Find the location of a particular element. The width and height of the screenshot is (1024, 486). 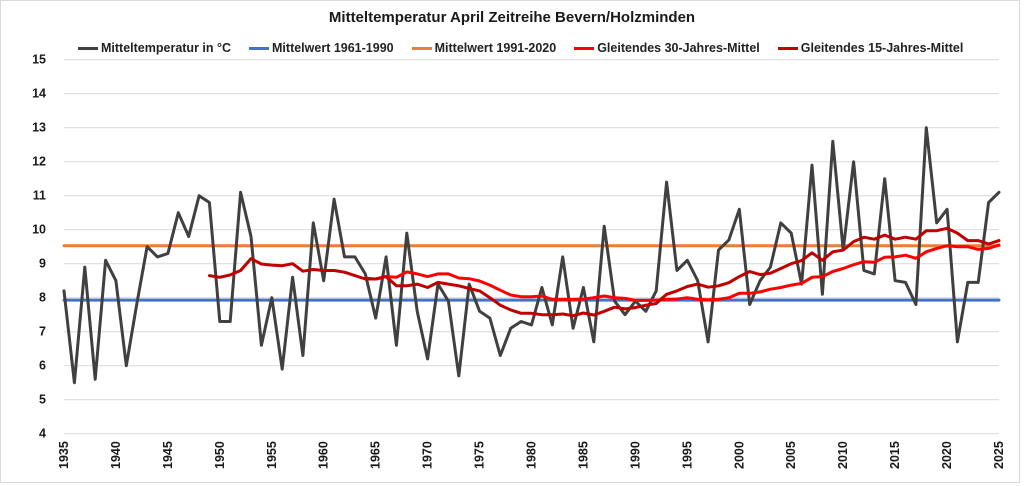

x-tick-label: 1995 is located at coordinates (687, 455).